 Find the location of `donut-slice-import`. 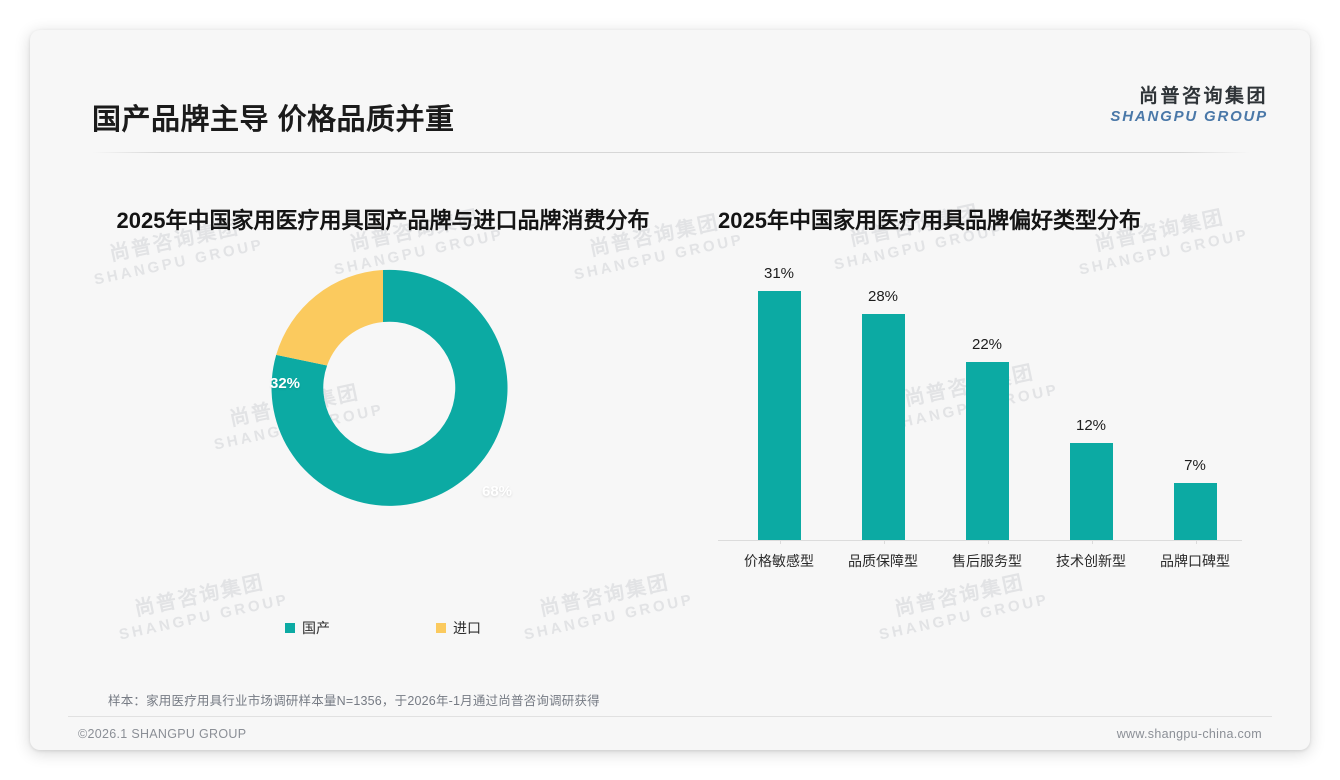

donut-slice-import is located at coordinates (329, 318).